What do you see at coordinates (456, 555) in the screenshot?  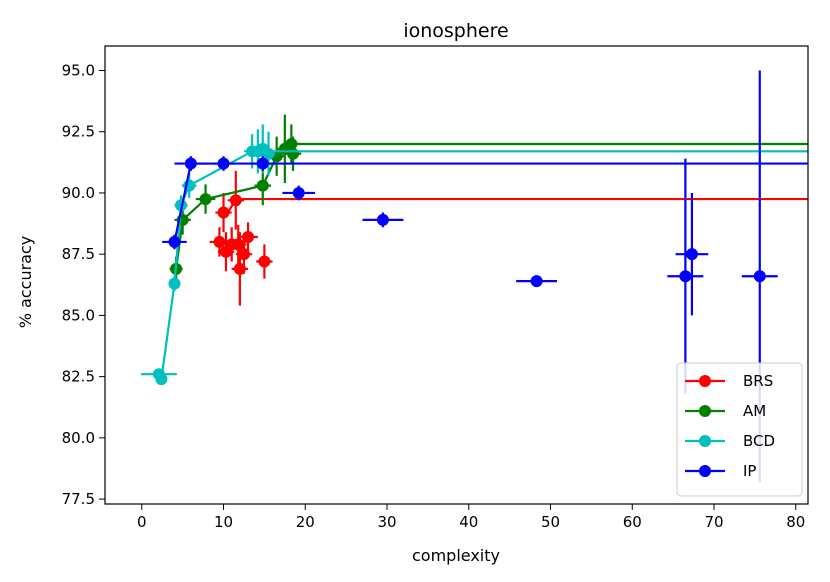 I see `x-axis-label: complexity` at bounding box center [456, 555].